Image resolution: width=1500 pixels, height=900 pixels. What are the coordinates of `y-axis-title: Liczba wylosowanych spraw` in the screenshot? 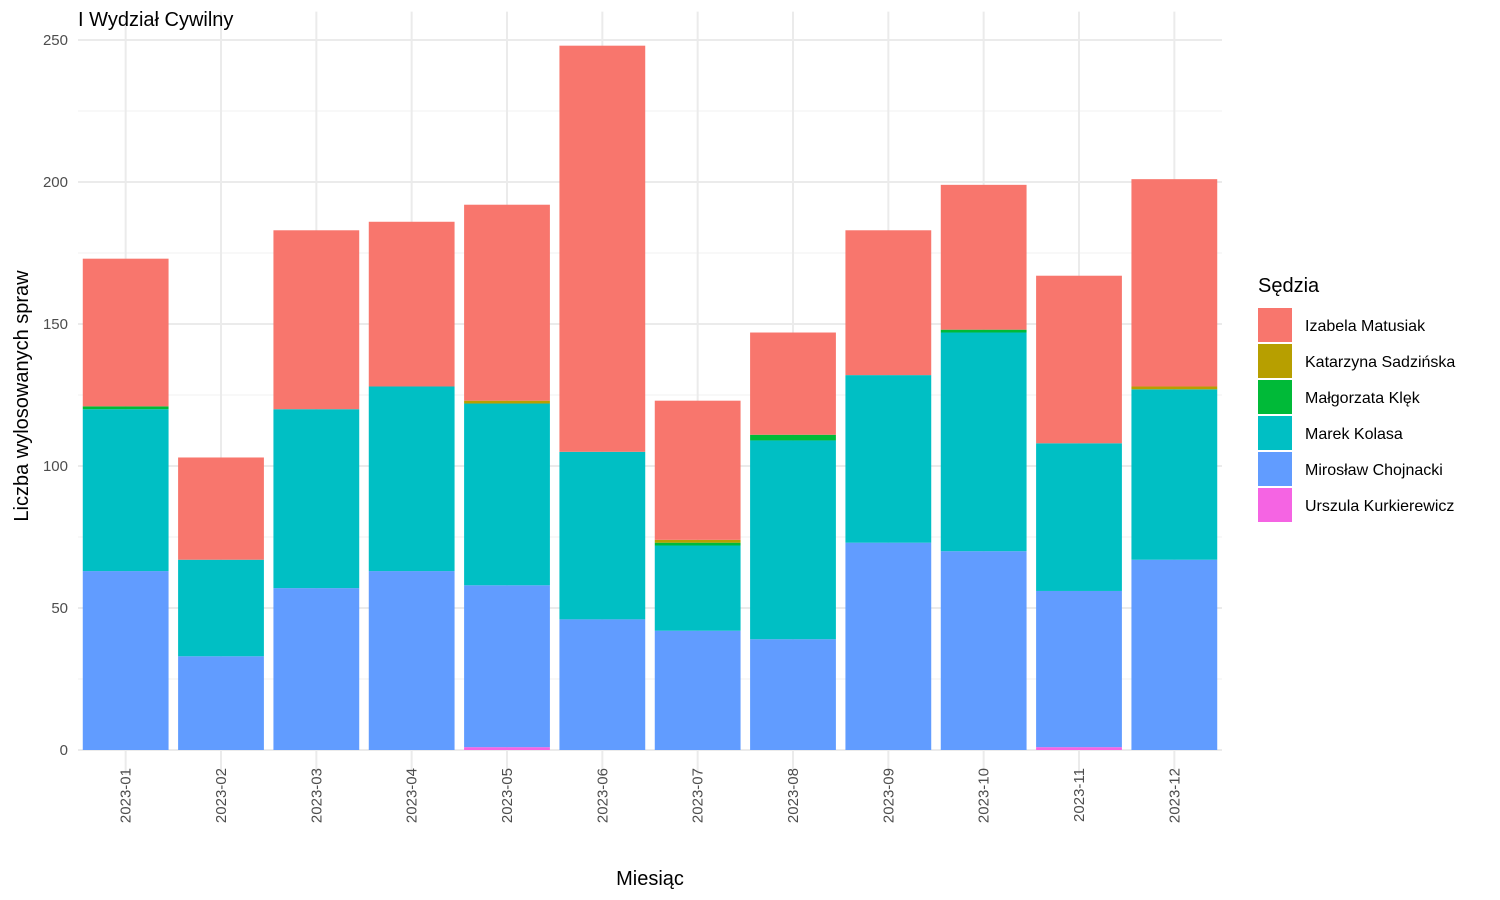 It's located at (22, 396).